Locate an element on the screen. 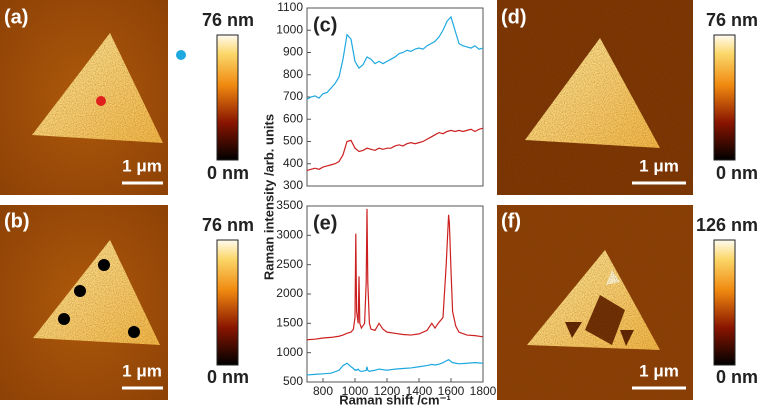  afm-image: (a) 1 μm is located at coordinates (93, 97).